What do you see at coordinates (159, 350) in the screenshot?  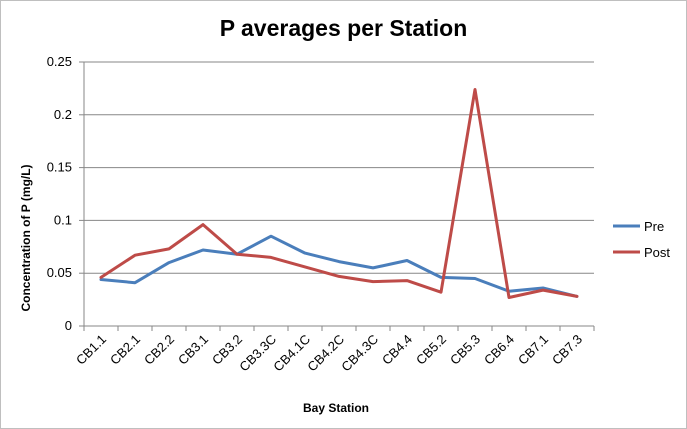 I see `x-tick-label: CB2.2` at bounding box center [159, 350].